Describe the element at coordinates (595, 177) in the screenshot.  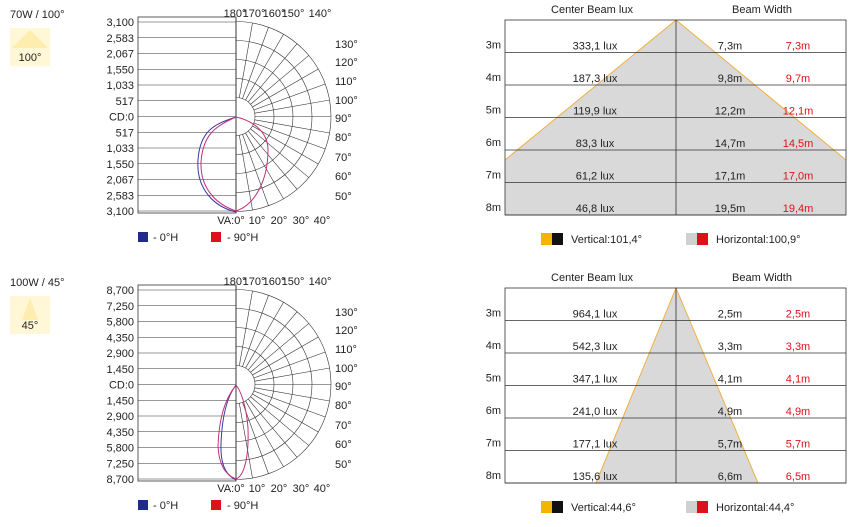
I see `center-lux: 61,2 lux` at that location.